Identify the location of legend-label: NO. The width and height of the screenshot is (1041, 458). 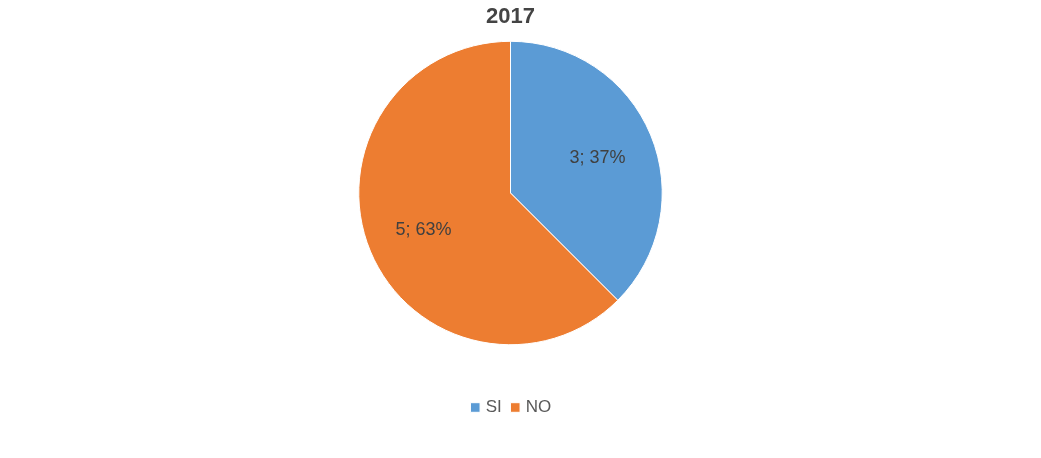
(538, 407).